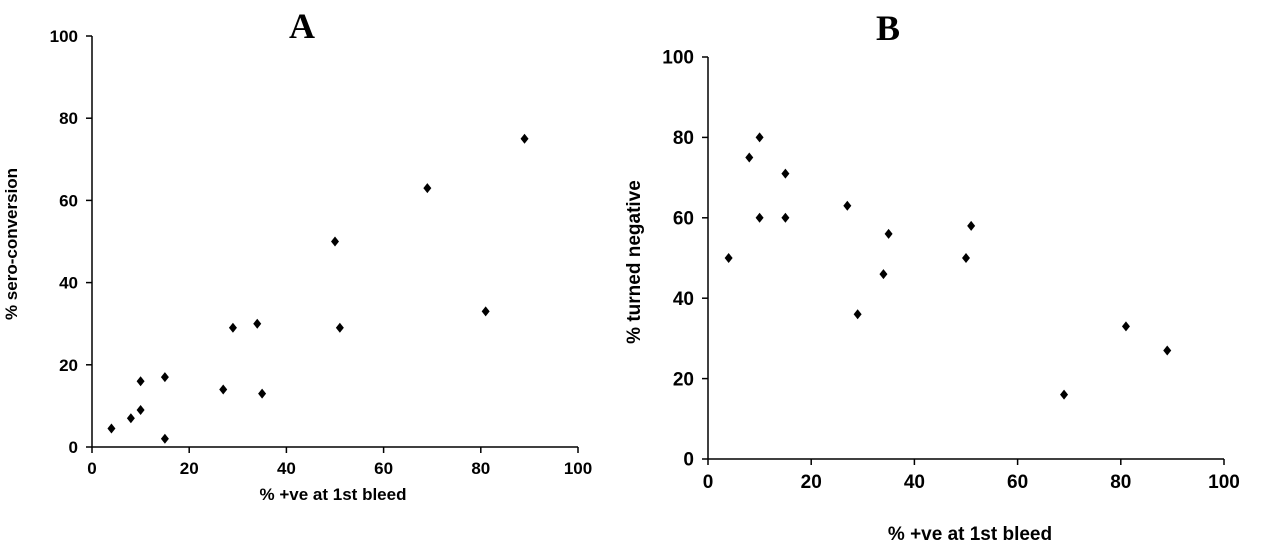 This screenshot has height=548, width=1264. Describe the element at coordinates (971, 476) in the screenshot. I see `panel-b-x-ticks: 0 20 40 60 80 100` at that location.